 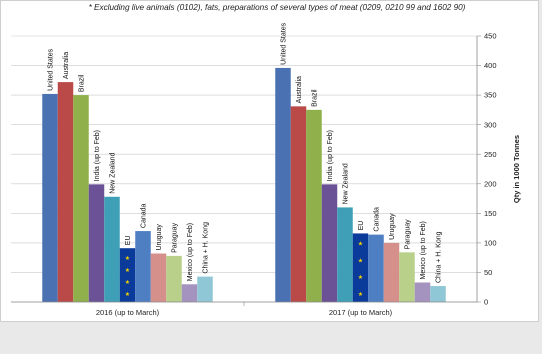 What do you see at coordinates (244, 309) in the screenshot?
I see `category-labels: 2016 (up to March) 2017 (up to March)` at bounding box center [244, 309].